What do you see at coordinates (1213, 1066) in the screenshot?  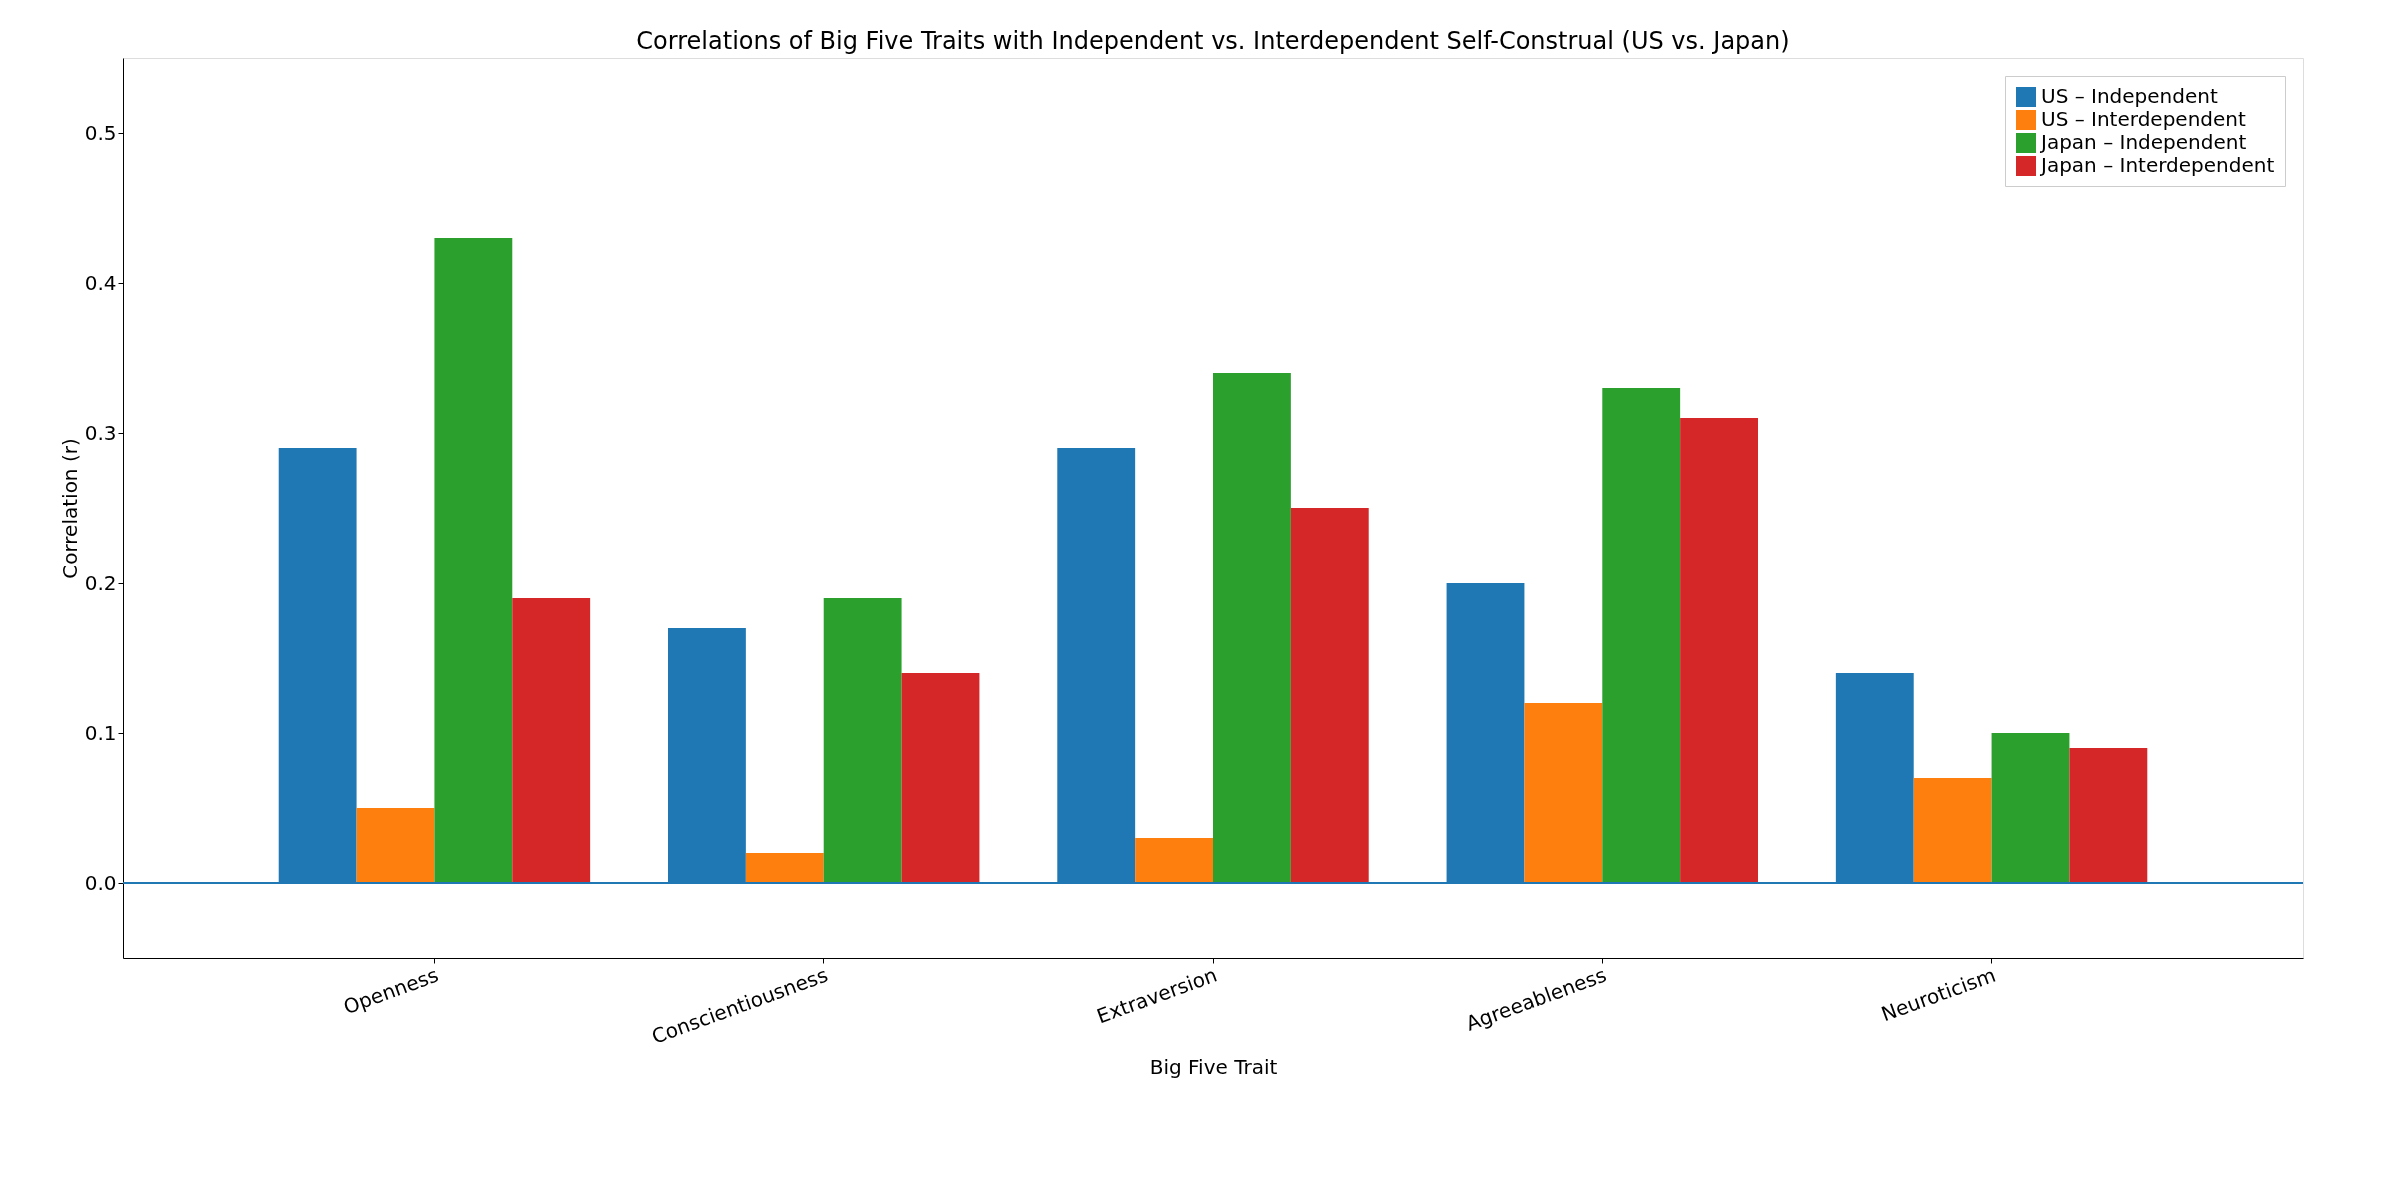 I see `x-axis-title: Big Five Trait` at bounding box center [1213, 1066].